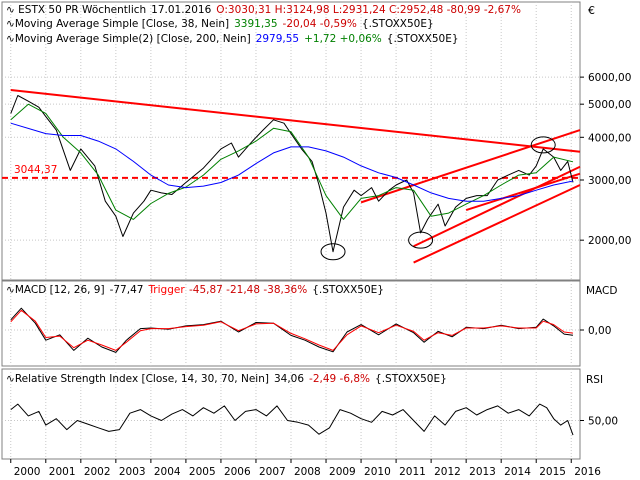  Describe the element at coordinates (248, 290) in the screenshot. I see `macd-trigger-values: -45,87 -21,48 -38,36%` at that location.